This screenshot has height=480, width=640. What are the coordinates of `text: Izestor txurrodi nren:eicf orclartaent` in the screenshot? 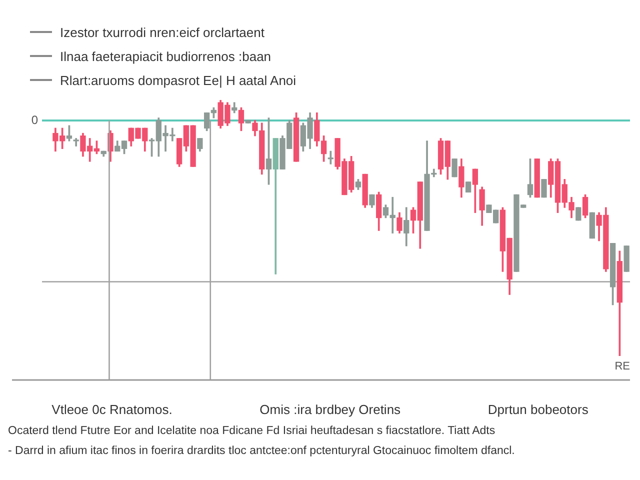 It's located at (162, 32).